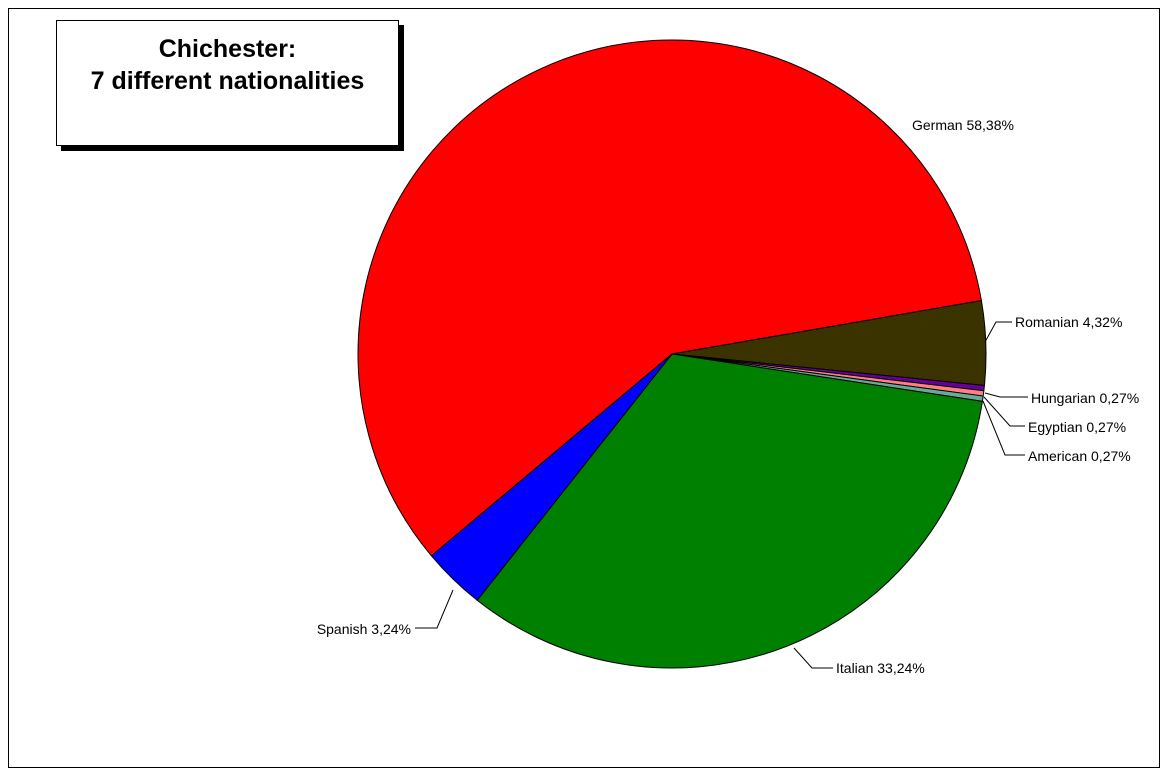 Image resolution: width=1162 pixels, height=768 pixels. I want to click on slice-label-american: American 0,27%, so click(1079, 456).